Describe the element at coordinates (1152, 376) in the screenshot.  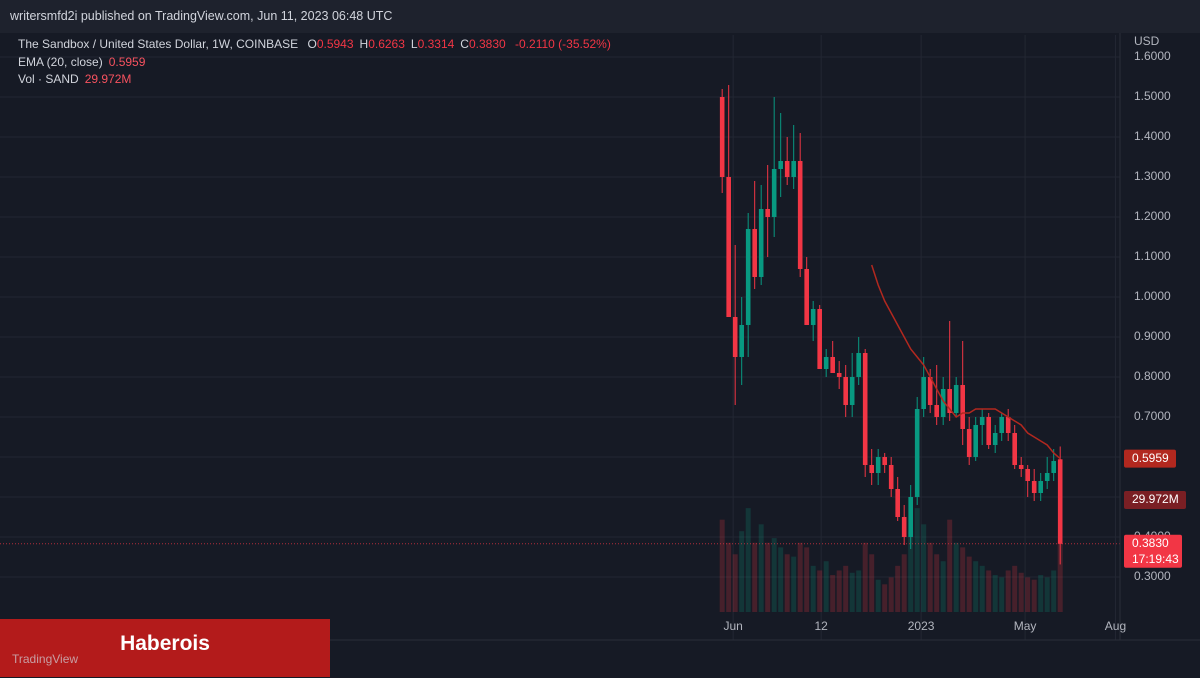
I see `y-tick-label: 0.8000` at that location.